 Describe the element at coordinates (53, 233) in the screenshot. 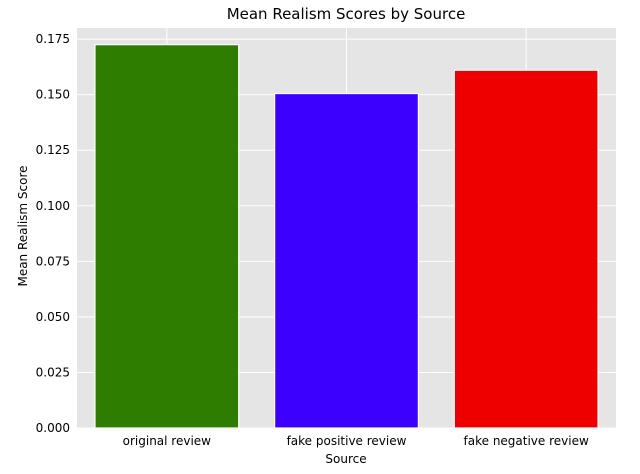

I see `y-tick-labels: 0.000 0.025 0.050 0.075 0.100 0.125 0.150 0.175` at that location.